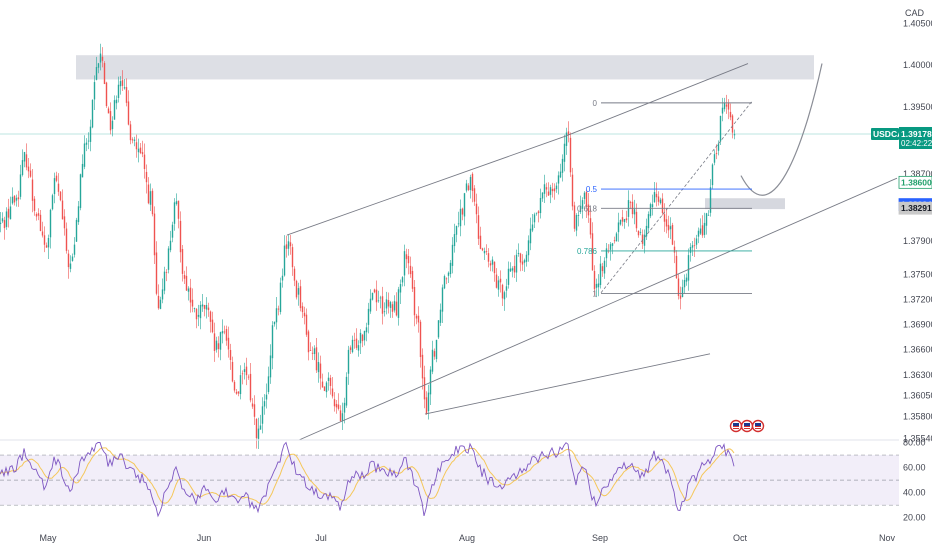 The height and width of the screenshot is (550, 932). I want to click on ticker-symbol-badge, so click(885, 133).